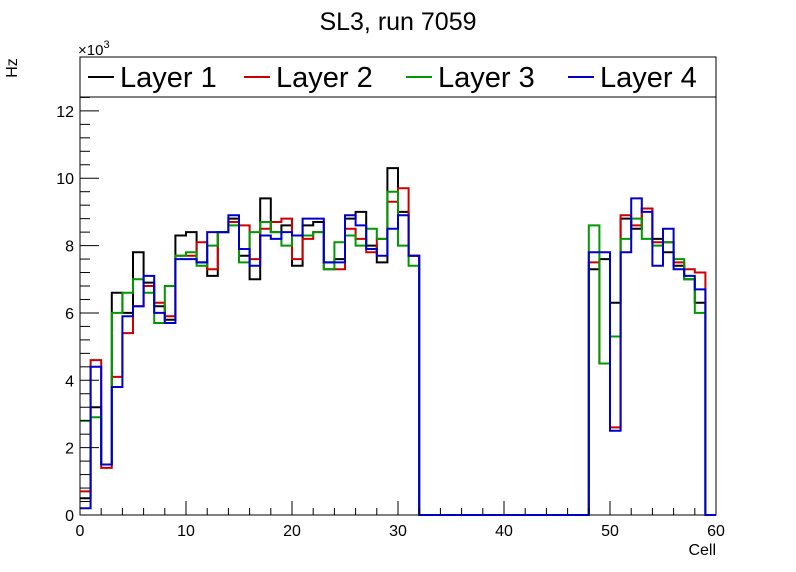  What do you see at coordinates (168, 78) in the screenshot?
I see `legend-label: Layer 1` at bounding box center [168, 78].